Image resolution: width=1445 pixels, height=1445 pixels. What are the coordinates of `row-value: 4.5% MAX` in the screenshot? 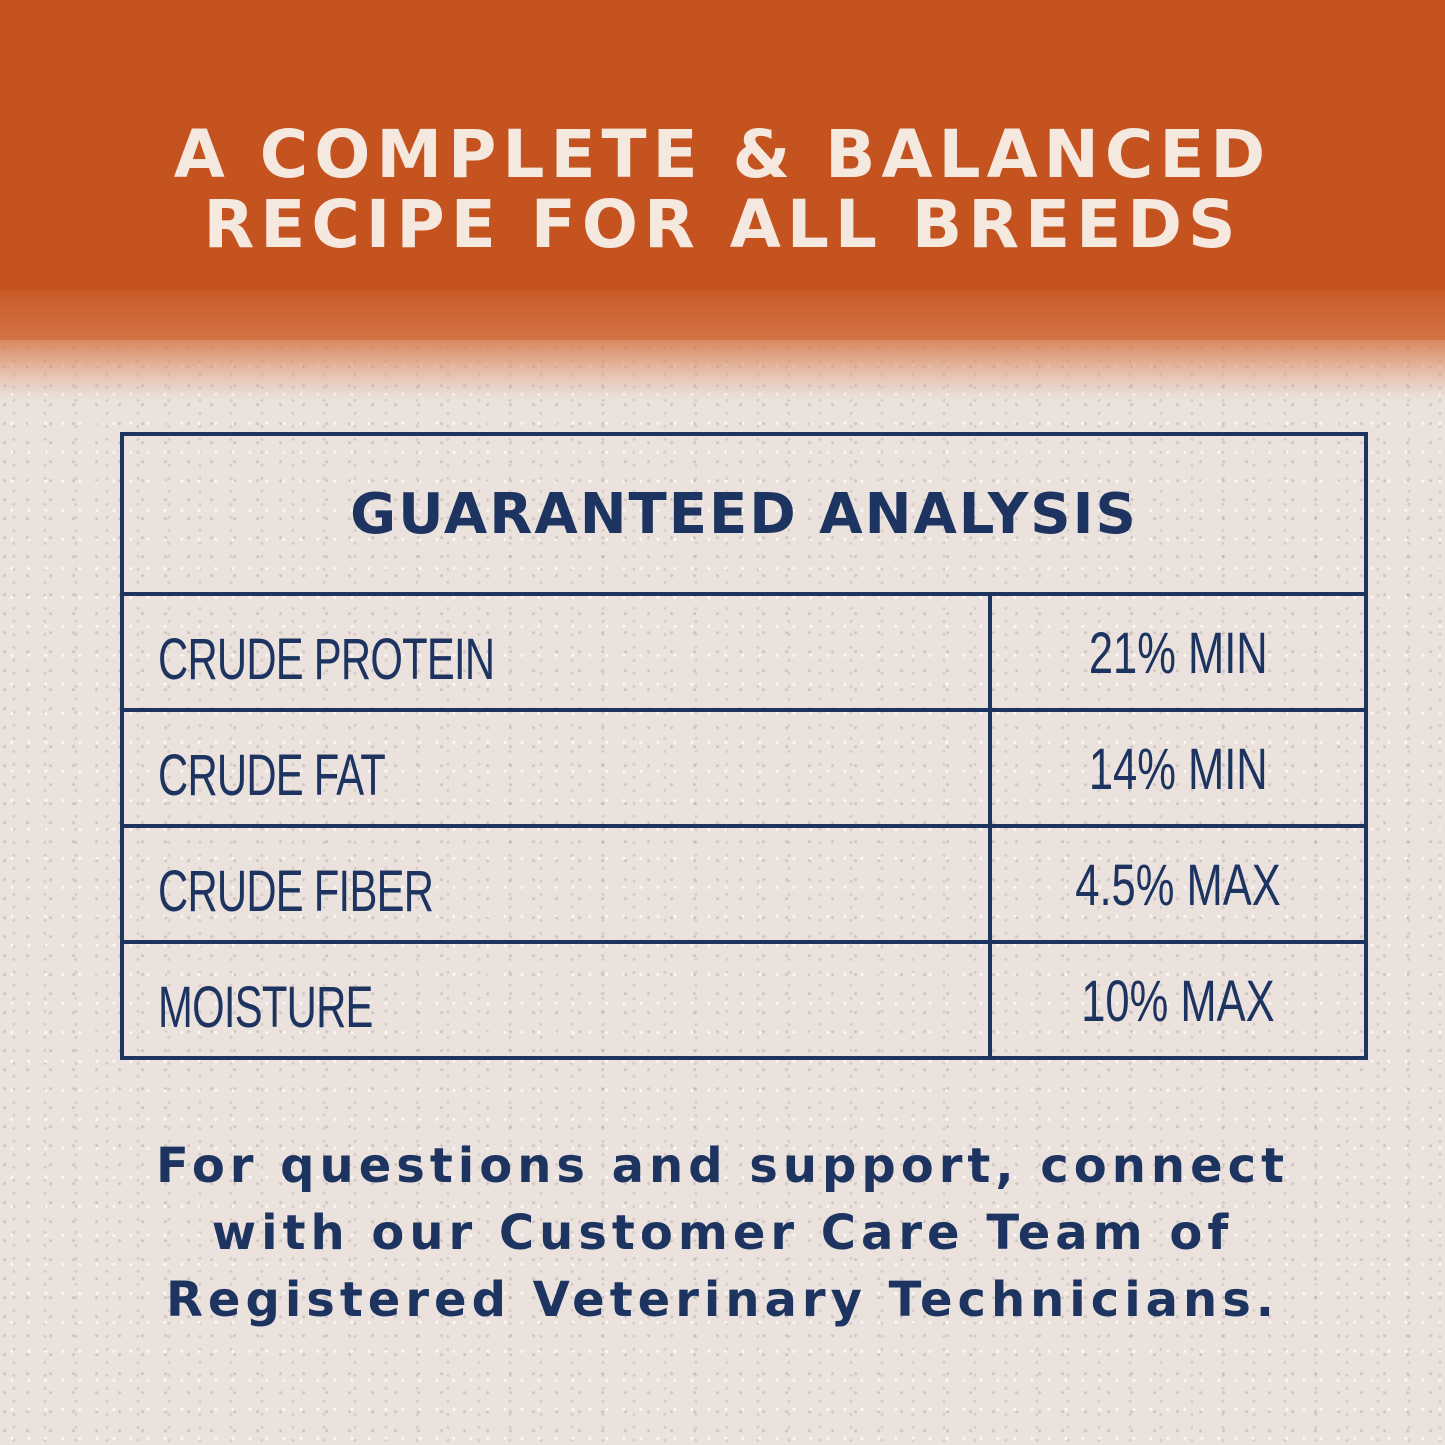 It's located at (1178, 885).